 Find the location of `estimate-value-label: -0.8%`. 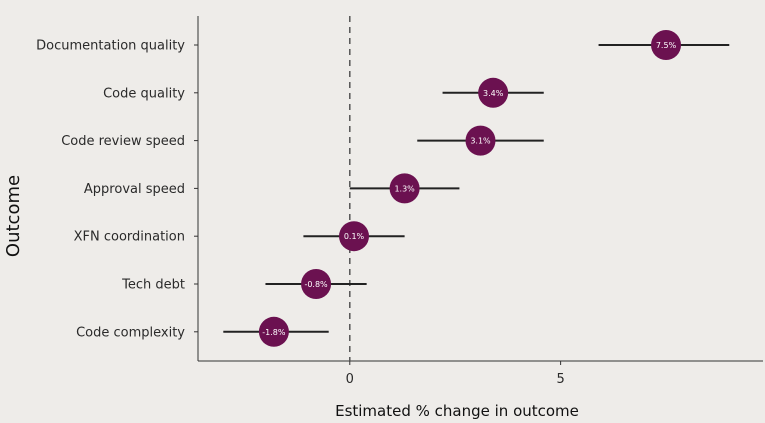

estimate-value-label: -0.8% is located at coordinates (316, 284).